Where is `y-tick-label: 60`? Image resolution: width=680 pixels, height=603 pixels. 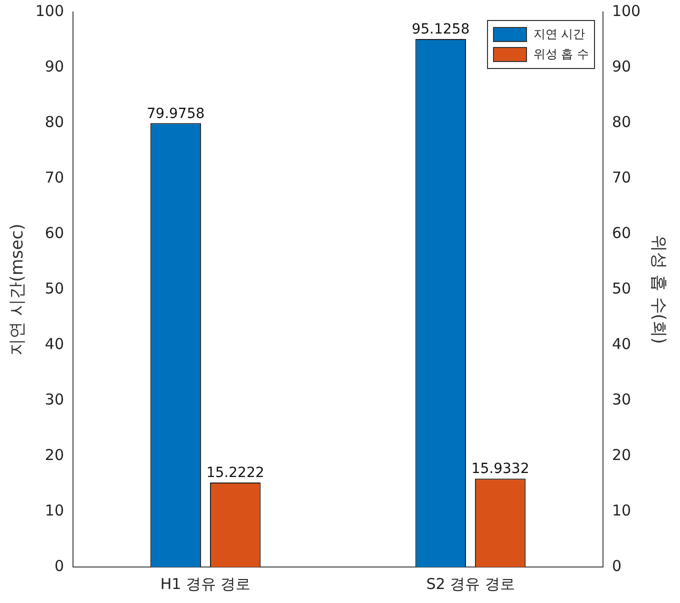
y-tick-label: 60 is located at coordinates (54, 233).